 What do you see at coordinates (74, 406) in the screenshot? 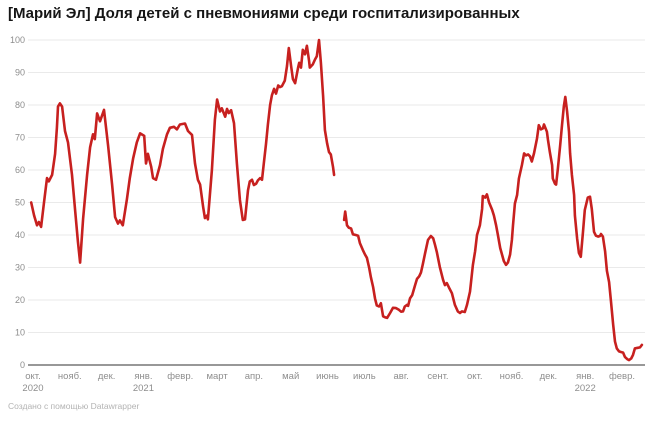
I see `attribution-text: Создано с помощью Datawrapper` at bounding box center [74, 406].